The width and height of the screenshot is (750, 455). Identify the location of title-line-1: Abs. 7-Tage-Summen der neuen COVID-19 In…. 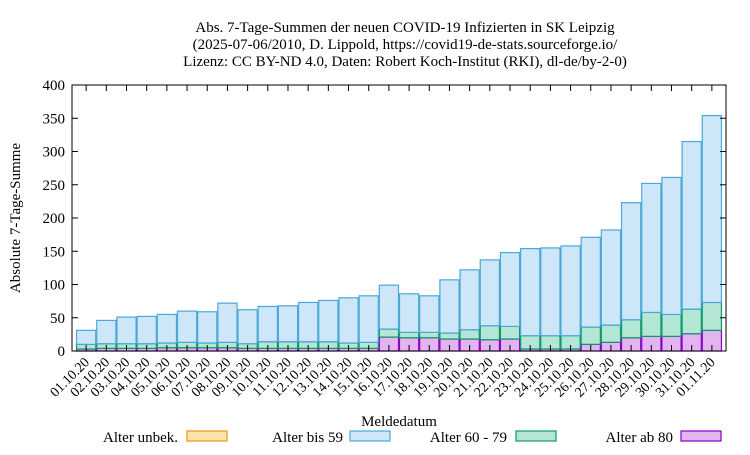
(405, 28).